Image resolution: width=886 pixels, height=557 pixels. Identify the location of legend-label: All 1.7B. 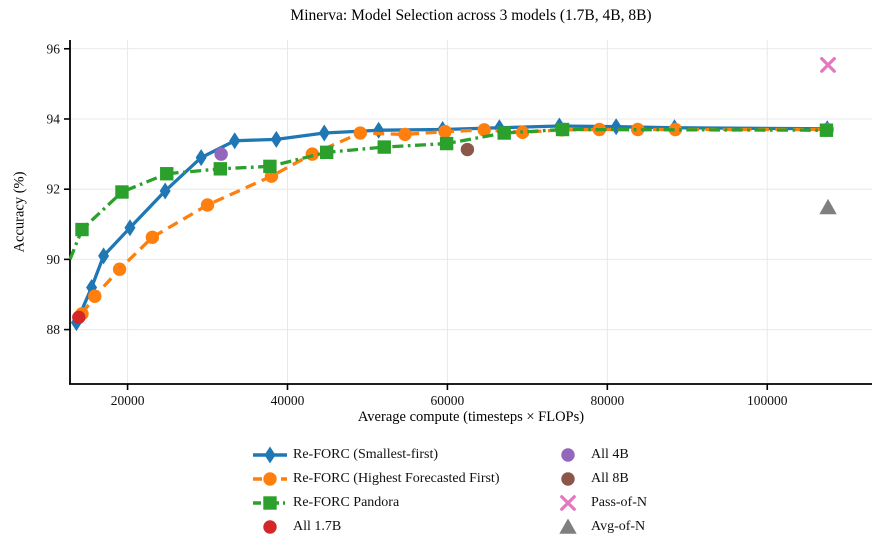
(317, 526).